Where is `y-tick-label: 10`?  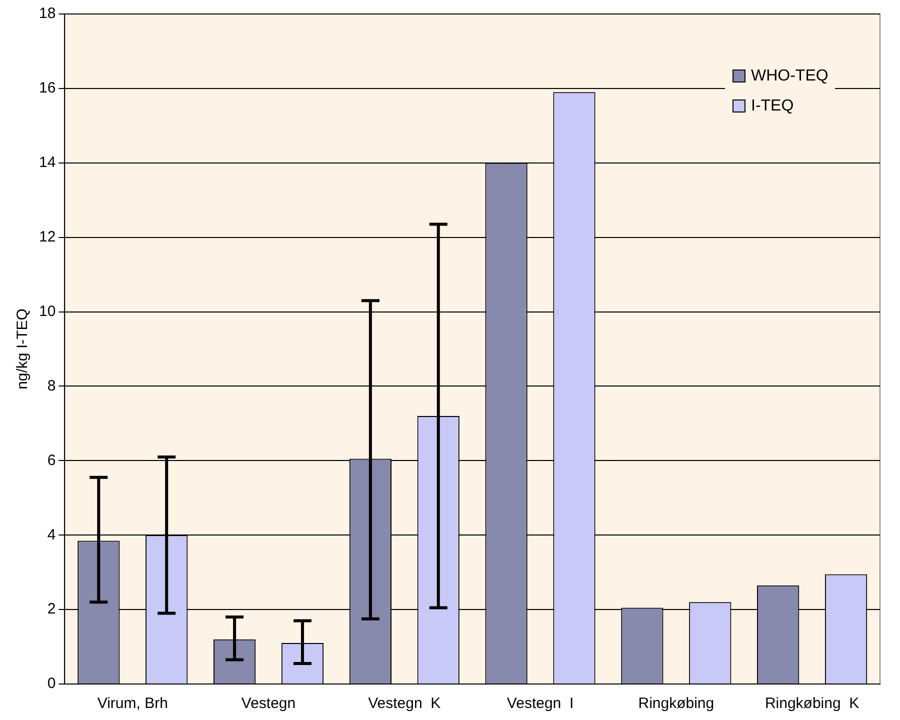
y-tick-label: 10 is located at coordinates (47, 311).